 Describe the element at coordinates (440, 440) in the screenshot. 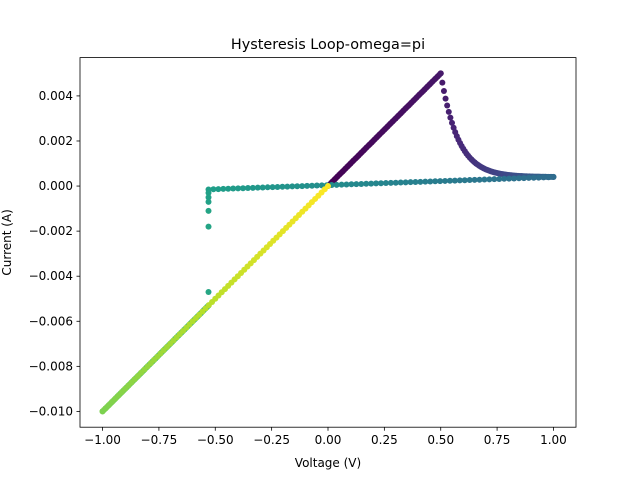

I see `x-tick-label: 0.50` at that location.